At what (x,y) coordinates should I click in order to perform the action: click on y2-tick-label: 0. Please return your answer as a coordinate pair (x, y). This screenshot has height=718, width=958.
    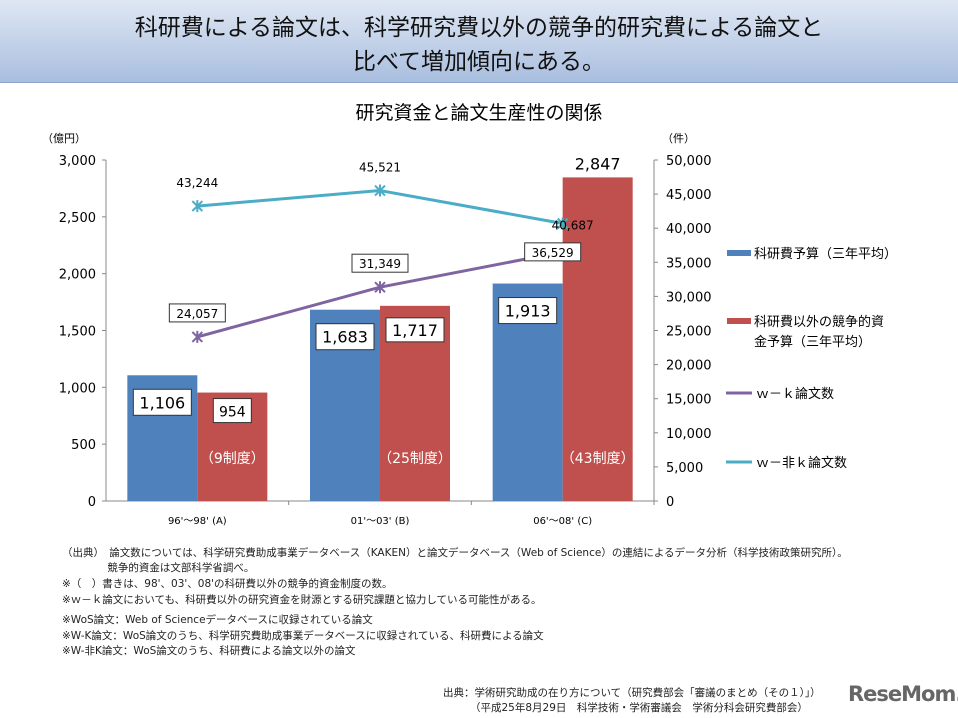
    Looking at the image, I should click on (670, 502).